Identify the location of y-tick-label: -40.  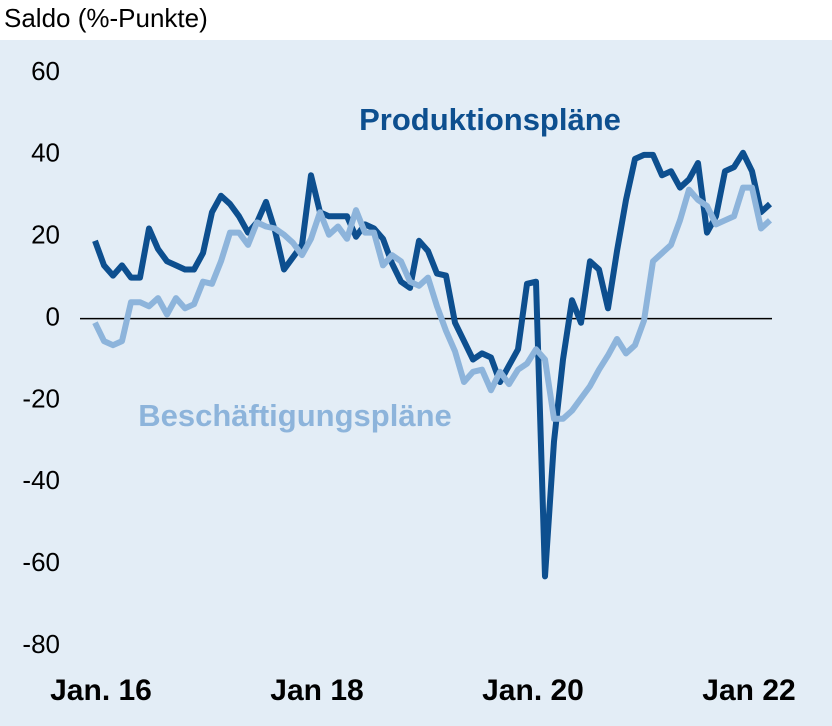
(41, 480).